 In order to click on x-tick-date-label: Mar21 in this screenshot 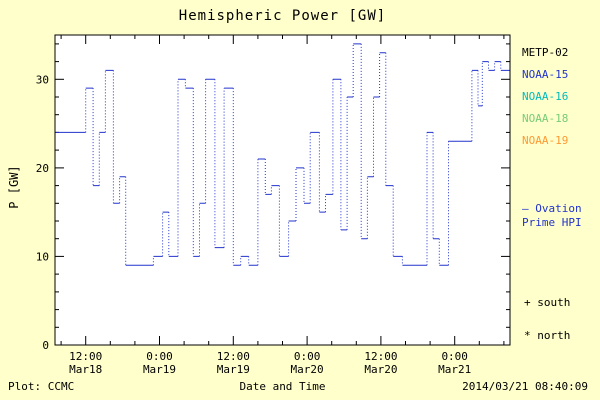, I will do `click(454, 369)`.